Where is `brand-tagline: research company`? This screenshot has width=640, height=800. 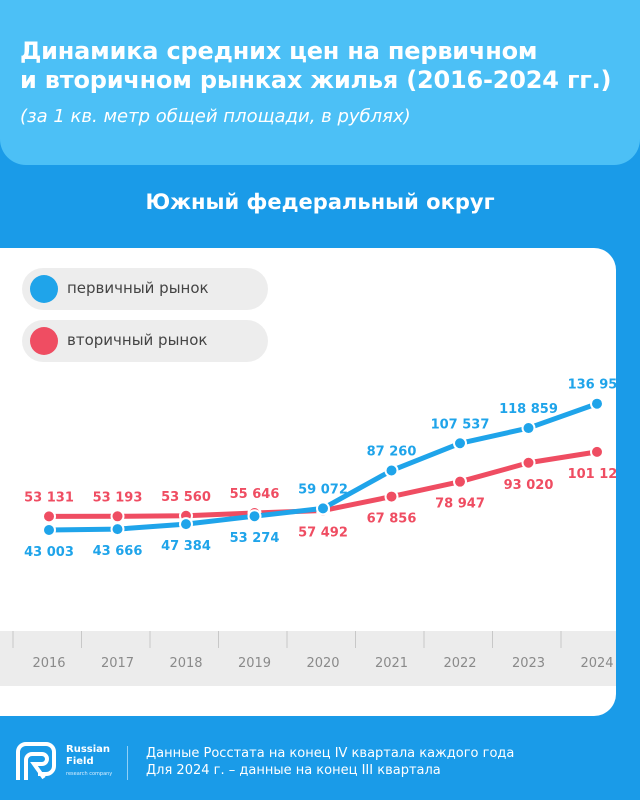 brand-tagline: research company is located at coordinates (89, 774).